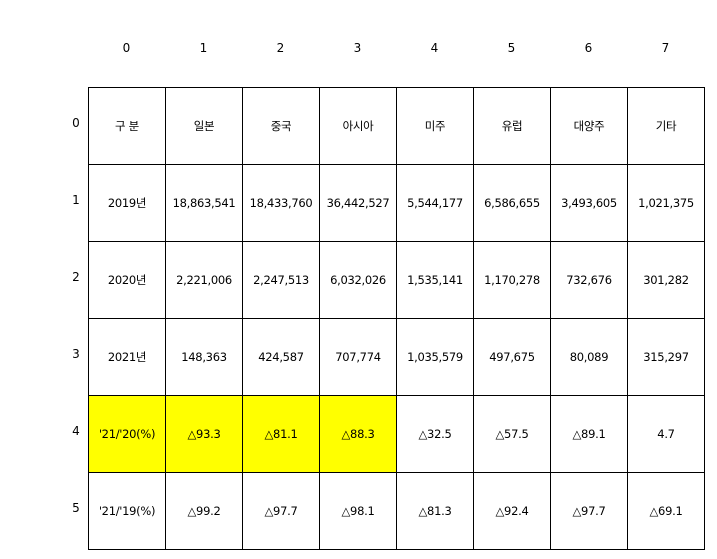  What do you see at coordinates (76, 431) in the screenshot?
I see `row-index-4: 4` at bounding box center [76, 431].